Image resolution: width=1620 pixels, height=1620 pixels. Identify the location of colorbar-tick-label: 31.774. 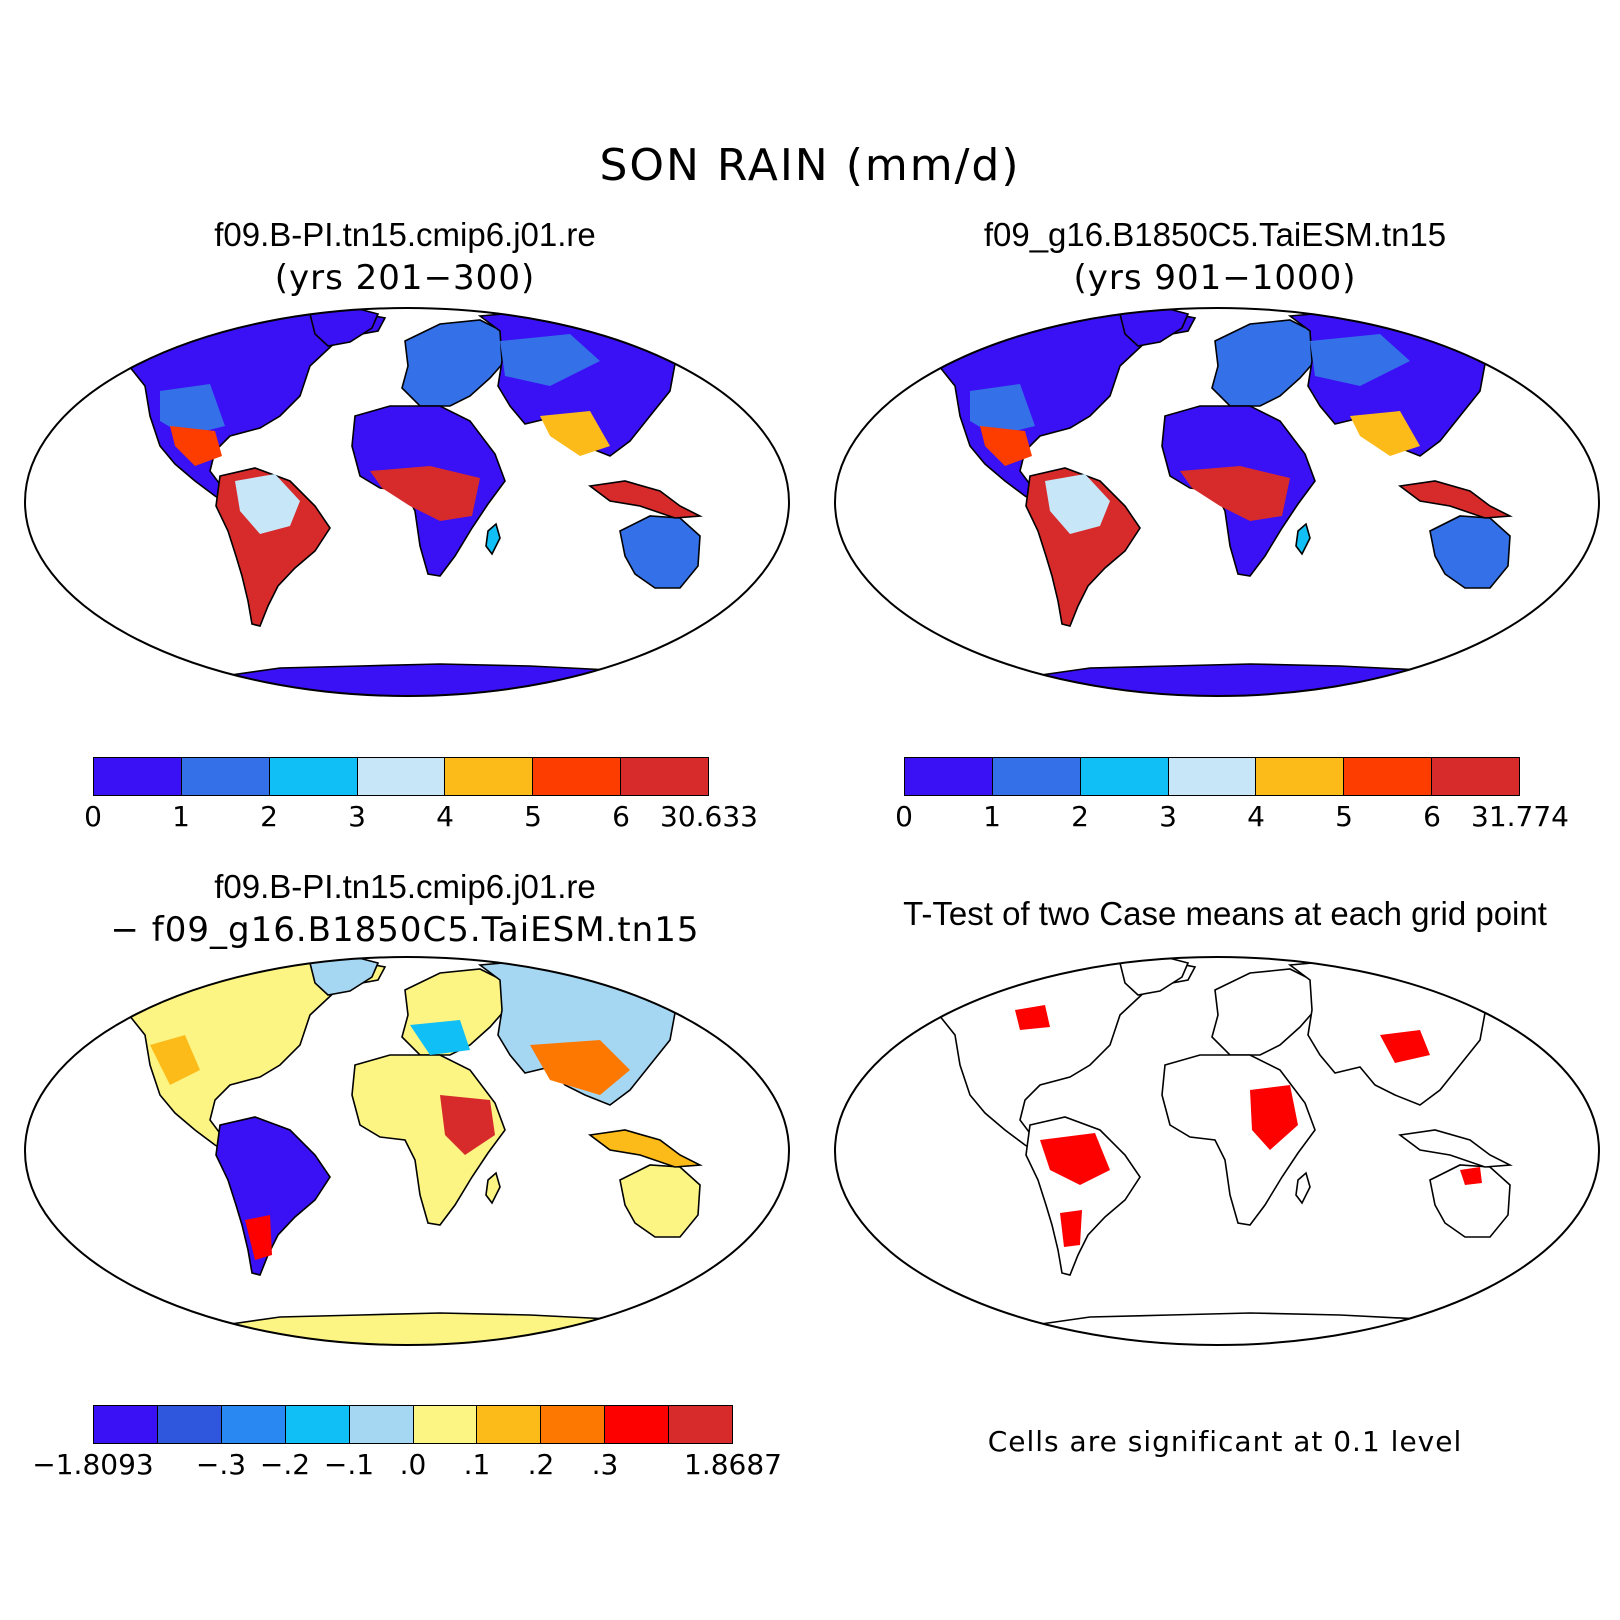
(1520, 816).